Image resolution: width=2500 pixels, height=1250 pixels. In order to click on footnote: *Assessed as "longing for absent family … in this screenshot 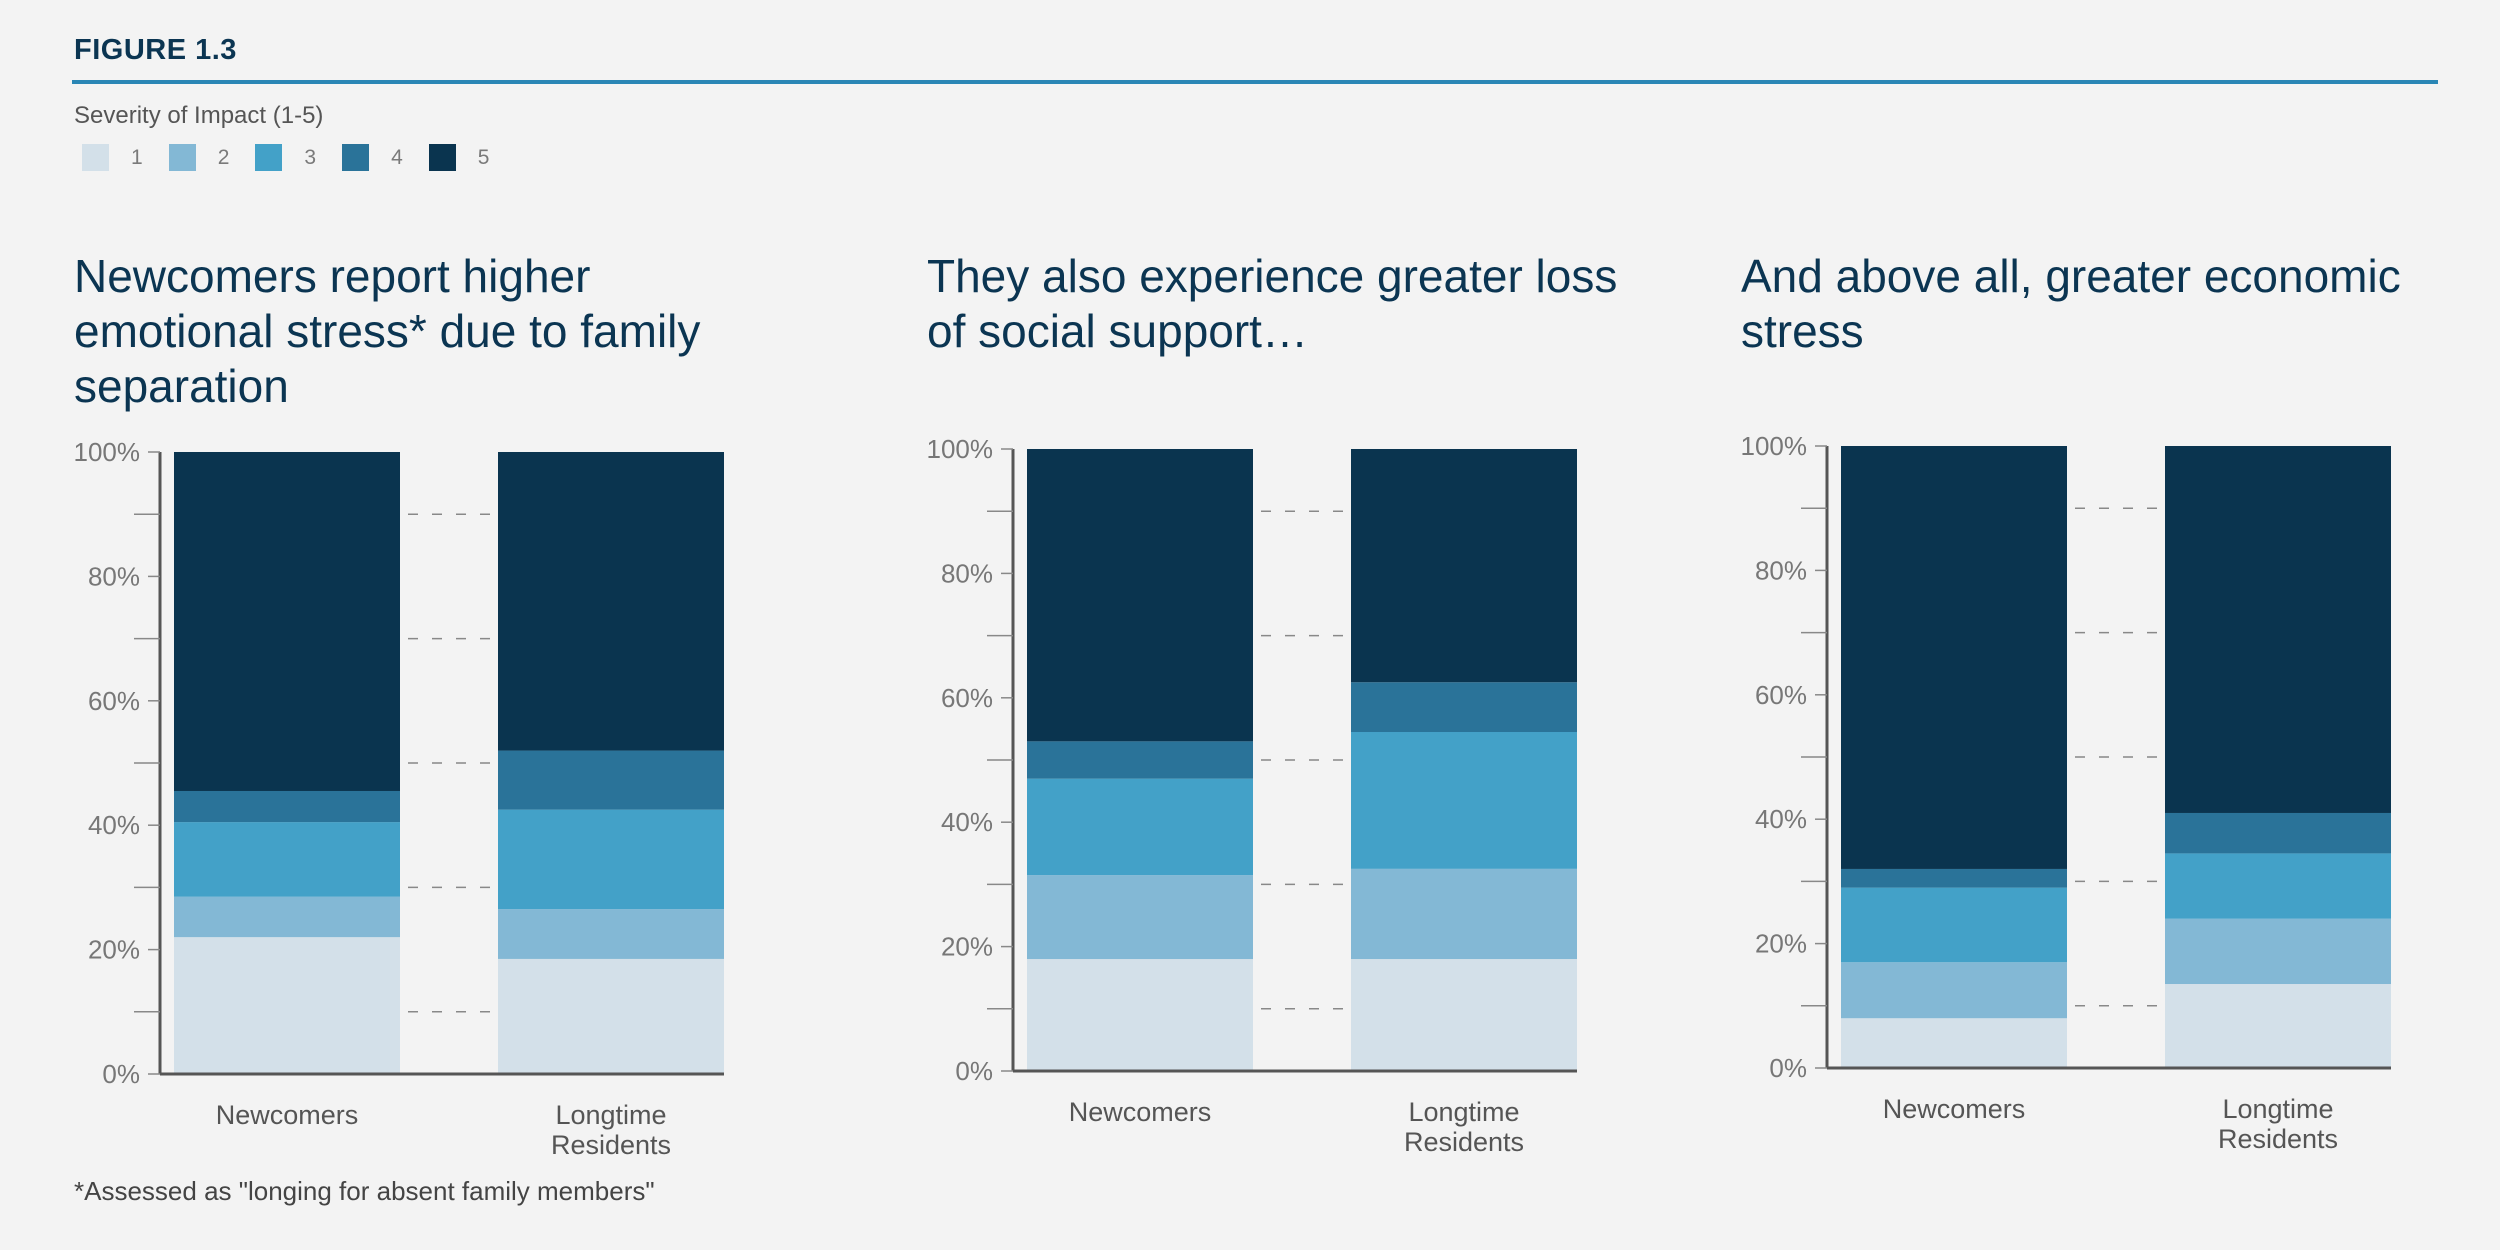, I will do `click(364, 1191)`.